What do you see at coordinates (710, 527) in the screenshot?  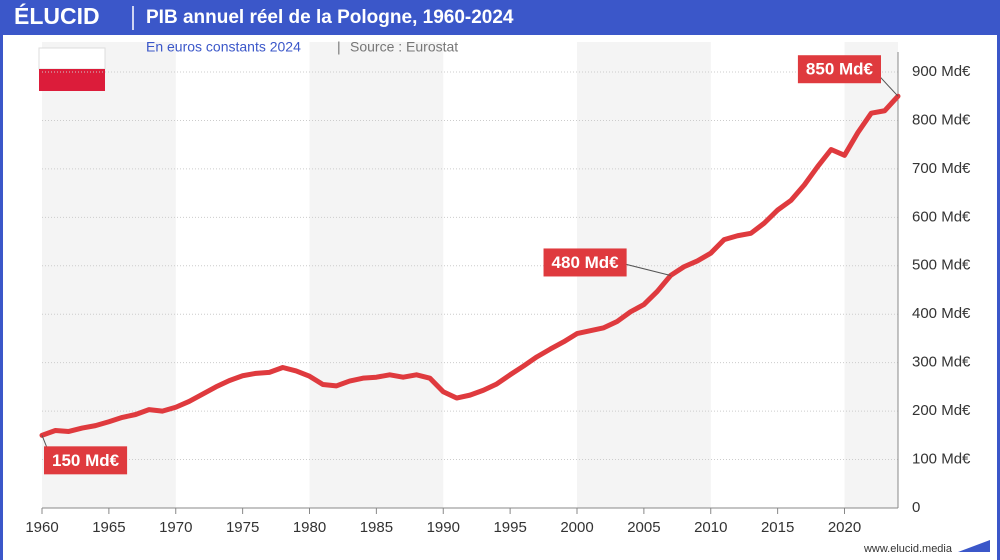 I see `x-tick-label: 2010` at bounding box center [710, 527].